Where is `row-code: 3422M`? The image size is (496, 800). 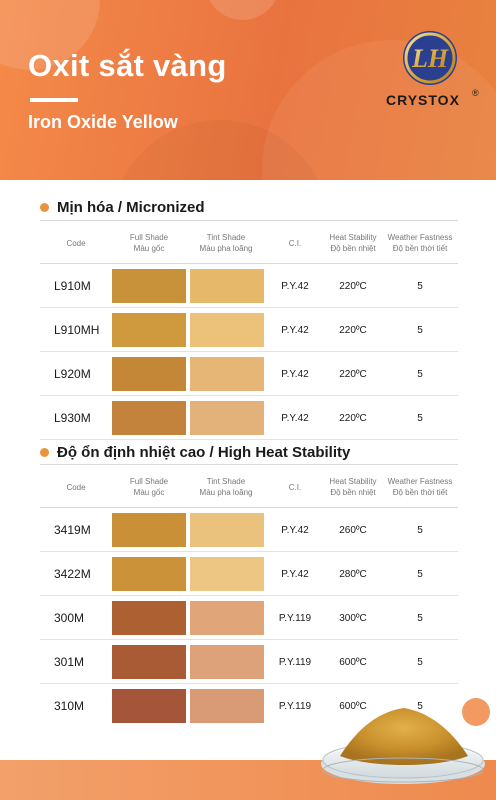
row-code: 3422M is located at coordinates (72, 574).